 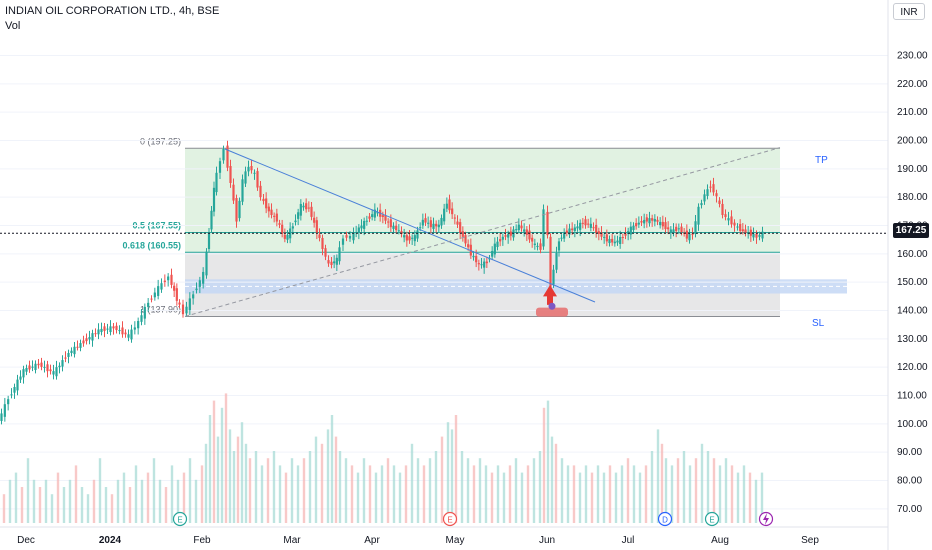 I want to click on price-tick-label: 80.00, so click(x=909, y=481).